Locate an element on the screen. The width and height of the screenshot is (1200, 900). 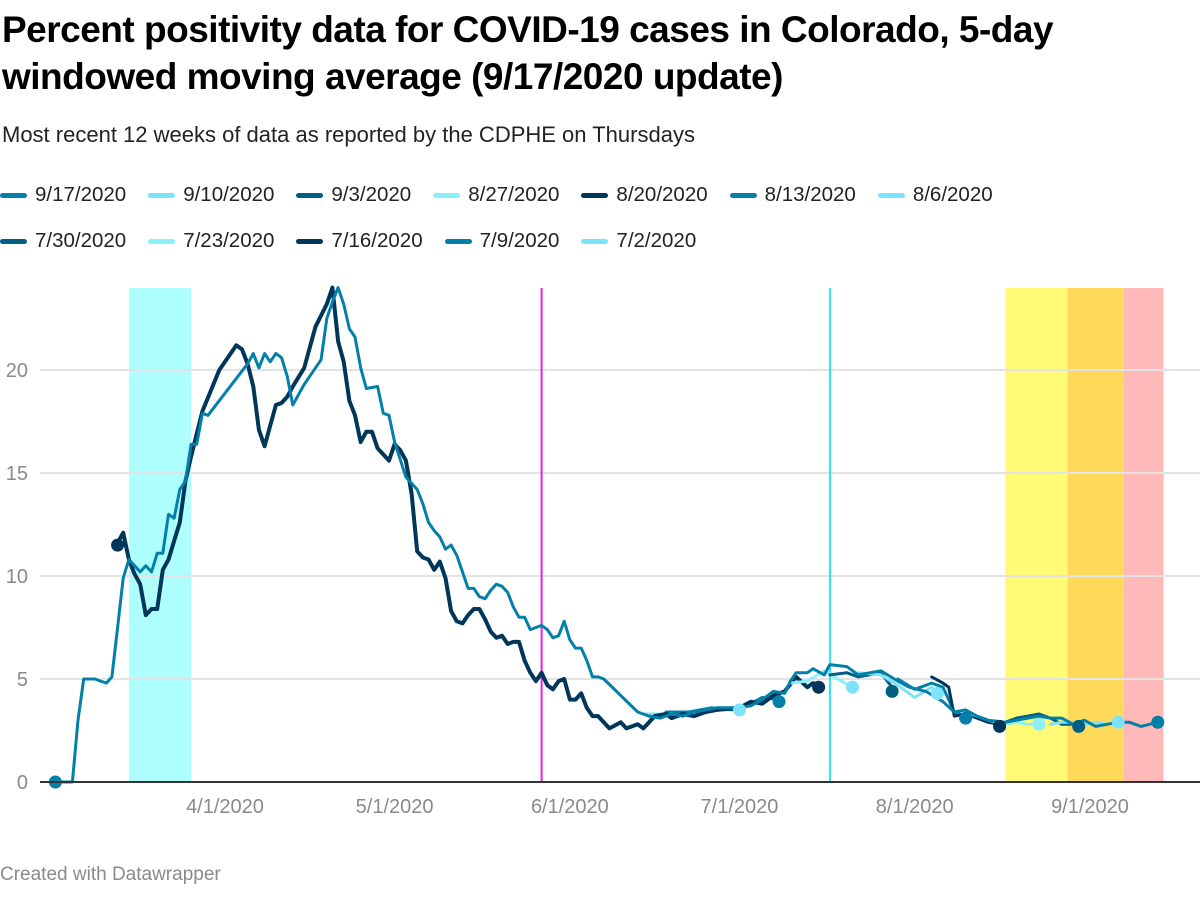
y-tick-label: 10 is located at coordinates (17, 577).